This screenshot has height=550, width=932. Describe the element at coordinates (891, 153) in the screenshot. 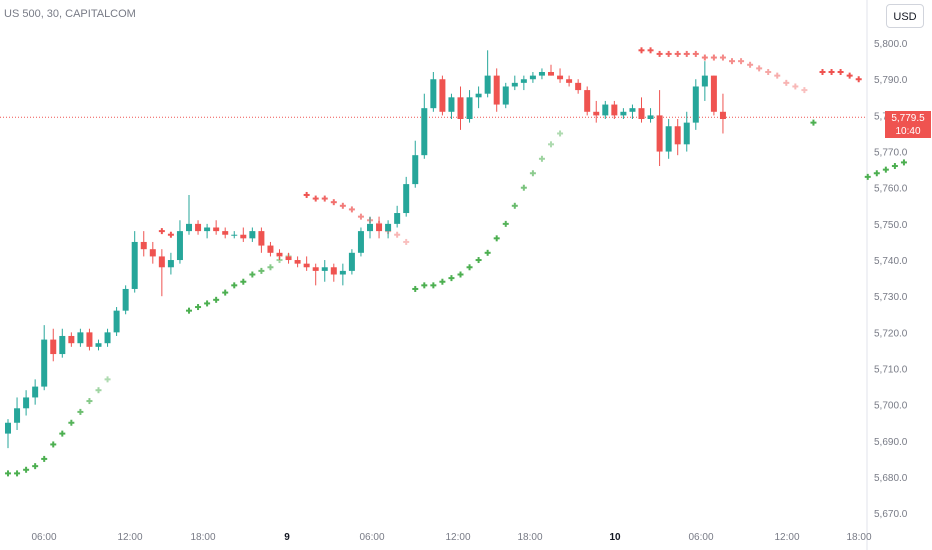

I see `price-tick-label: 5,770.0` at that location.